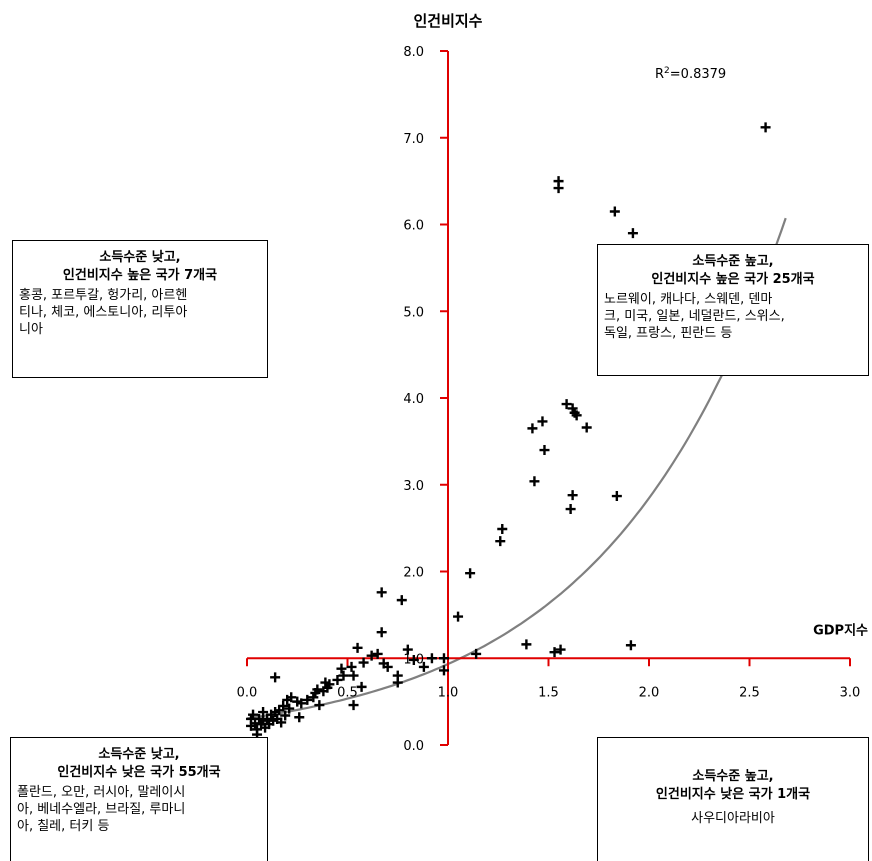  I want to click on x-tick-label: 1.5, so click(548, 692).